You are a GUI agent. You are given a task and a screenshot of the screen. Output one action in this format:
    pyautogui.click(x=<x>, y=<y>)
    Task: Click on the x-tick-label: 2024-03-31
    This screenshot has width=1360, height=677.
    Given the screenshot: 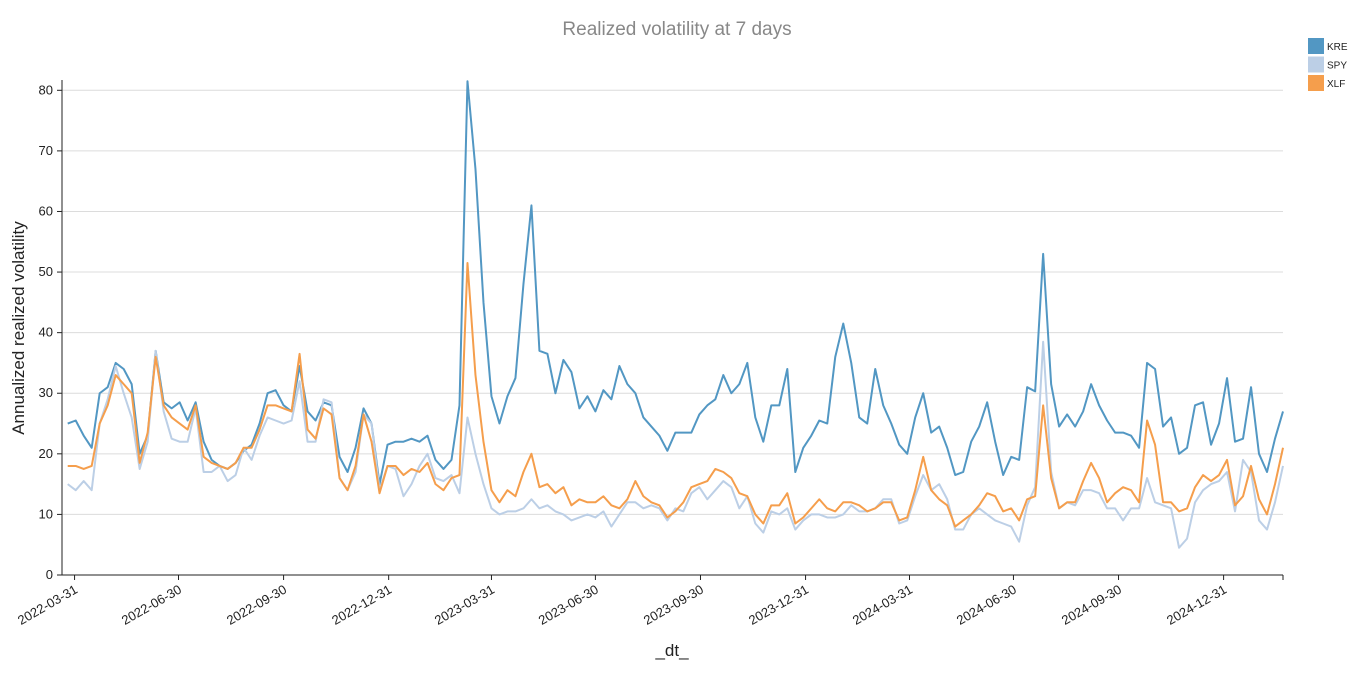 What is the action you would take?
    pyautogui.click(x=882, y=605)
    